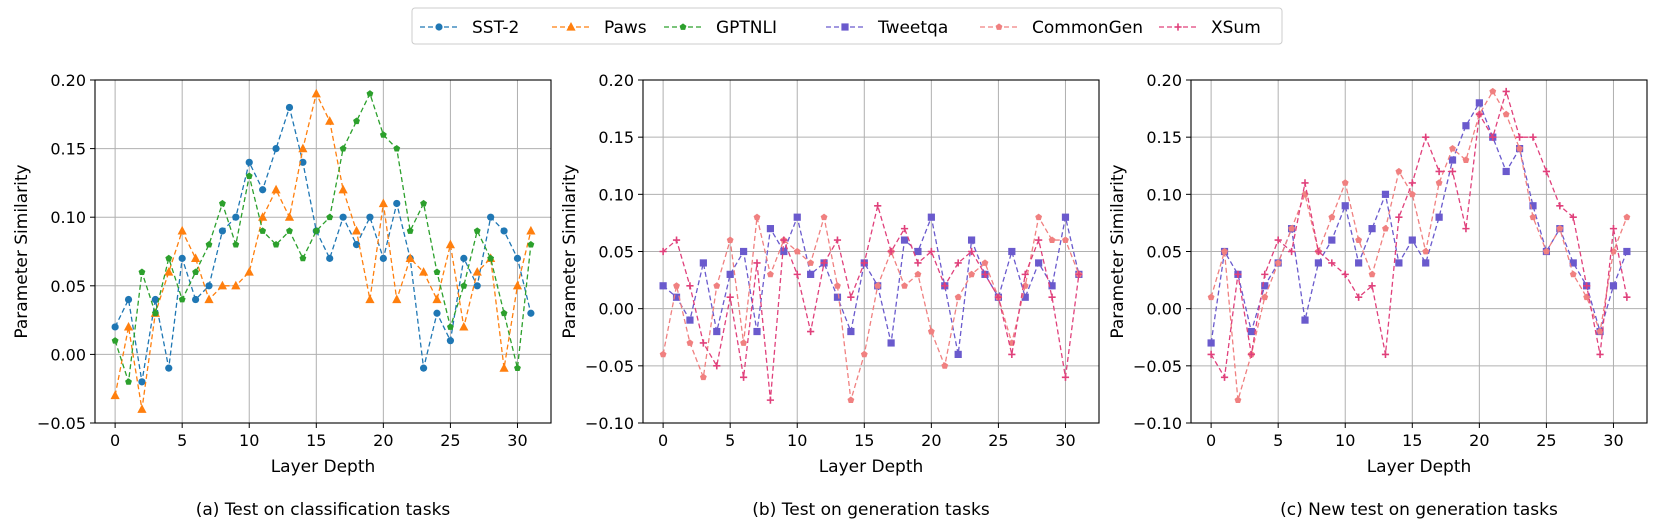 The height and width of the screenshot is (527, 1660). I want to click on x-tick-label: 10, so click(797, 440).